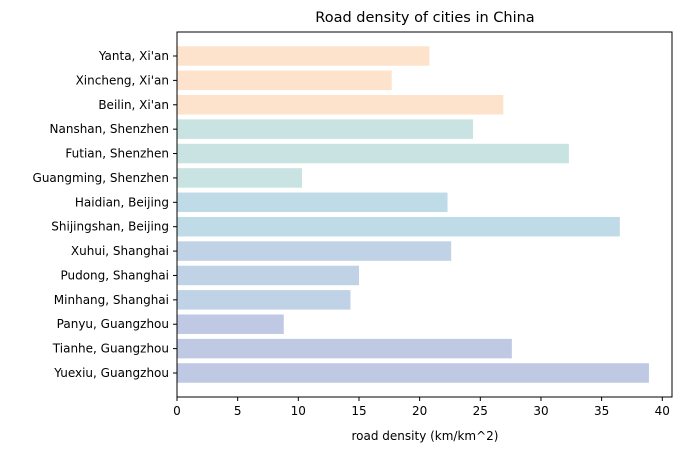 The image size is (683, 453). What do you see at coordinates (101, 178) in the screenshot?
I see `y-tick-label: Guangming, Shenzhen` at bounding box center [101, 178].